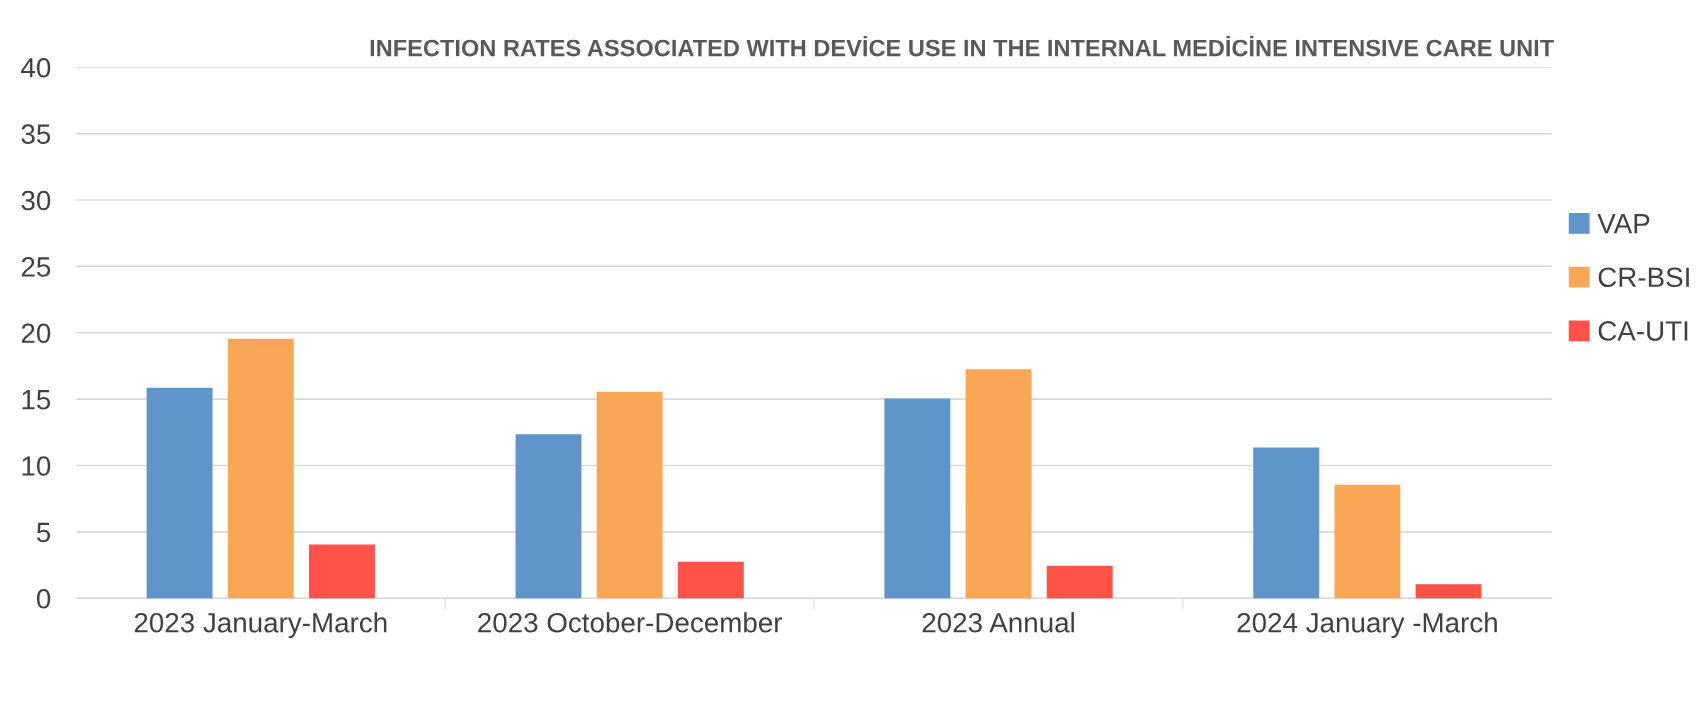 This screenshot has width=1696, height=708. Describe the element at coordinates (962, 46) in the screenshot. I see `chart-title: INFECTION RATES ASSOCIATED WITH DEVİCE USE IN THE INTERNAL MEDİCİNE INTENSIVE CARE UNIT` at that location.